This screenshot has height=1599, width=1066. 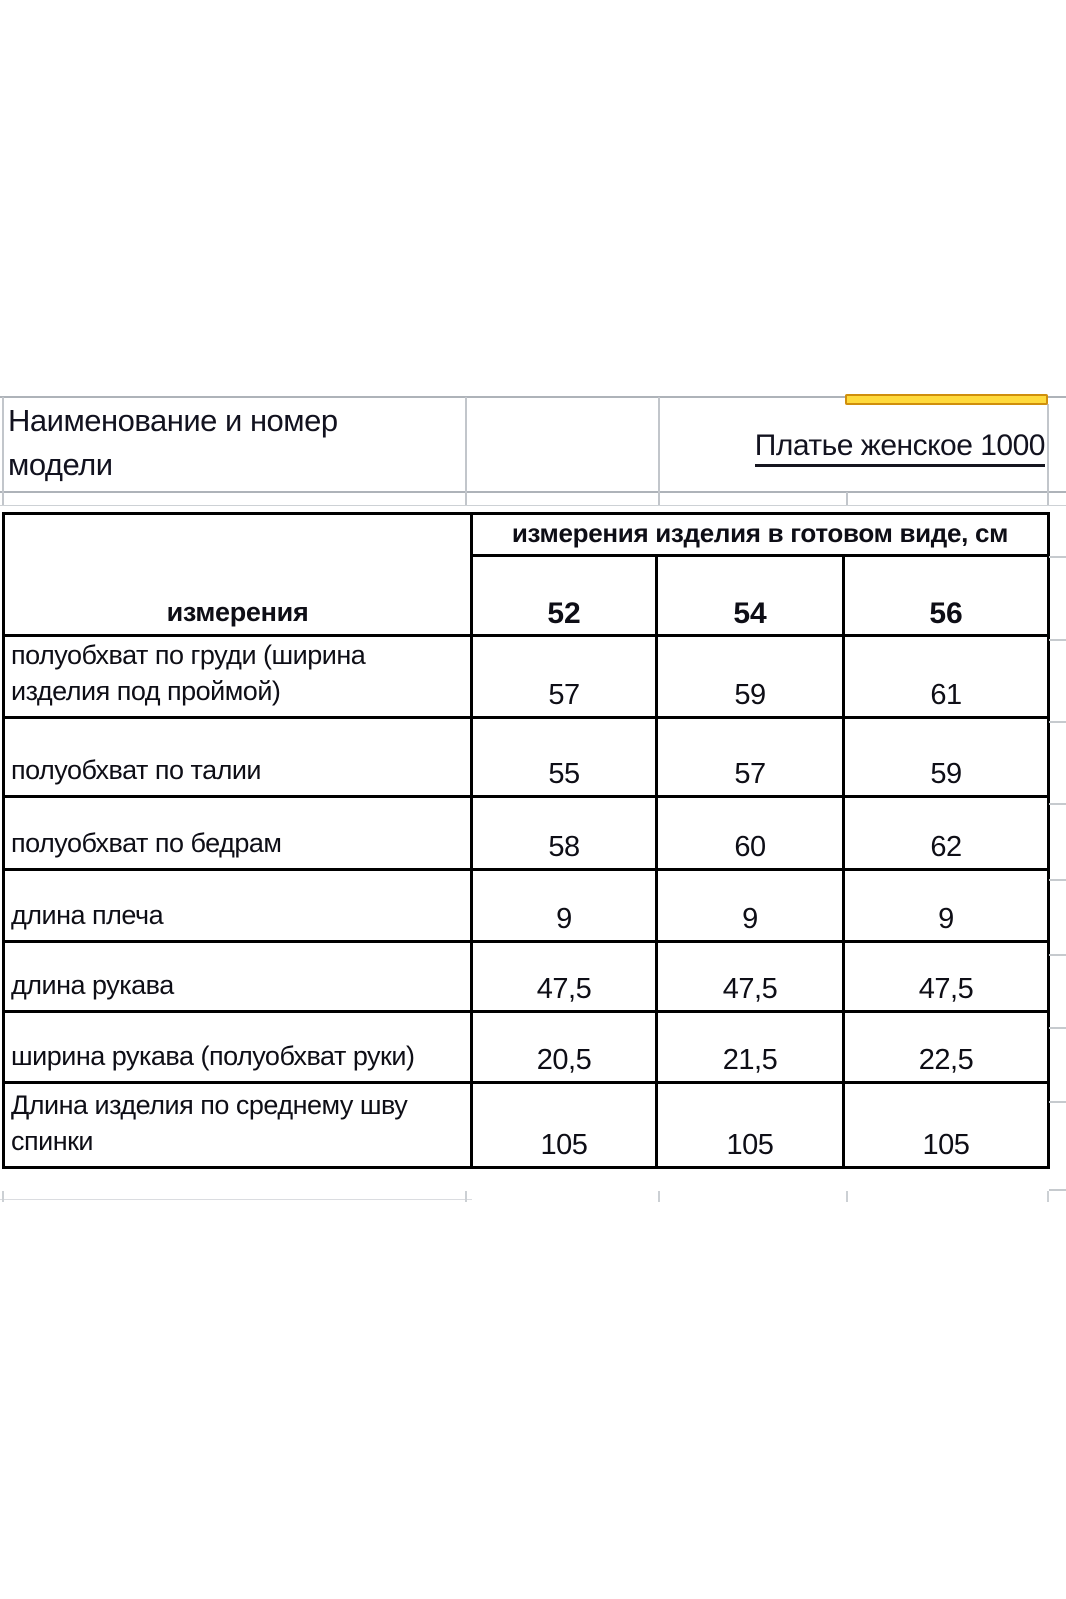 What do you see at coordinates (237, 1047) in the screenshot?
I see `row-label: ширина рукава (полуобхват руки)` at bounding box center [237, 1047].